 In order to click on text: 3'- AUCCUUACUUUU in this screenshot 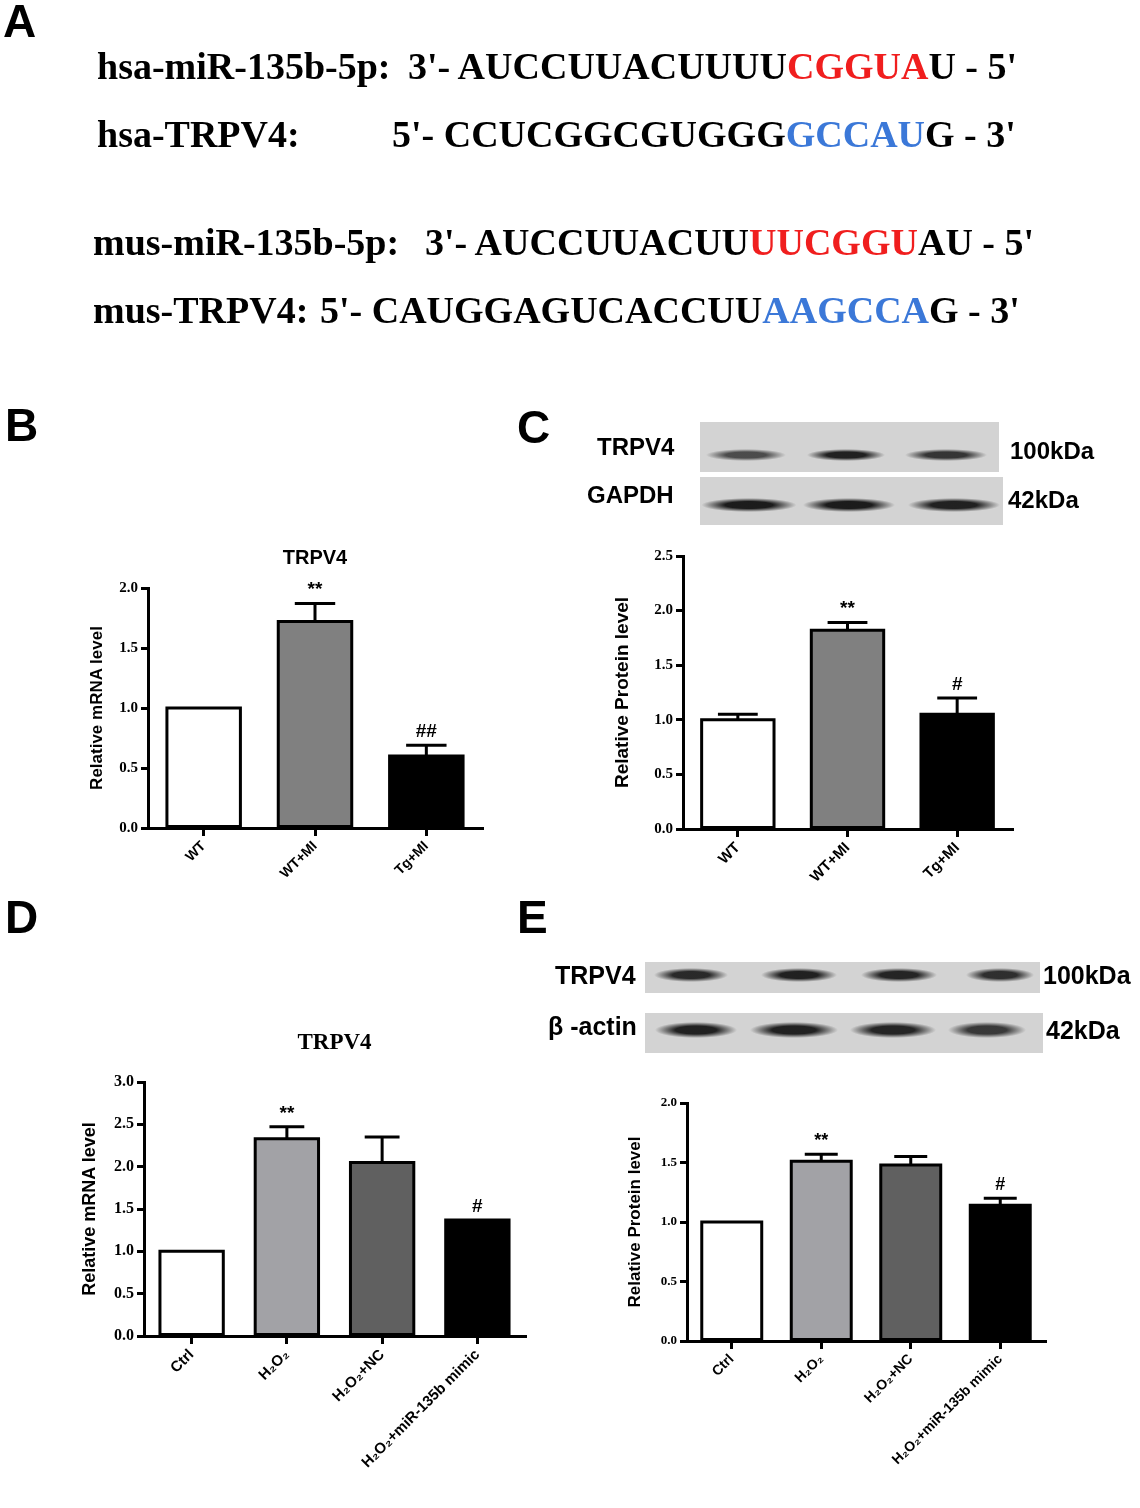, I will do `click(597, 66)`.